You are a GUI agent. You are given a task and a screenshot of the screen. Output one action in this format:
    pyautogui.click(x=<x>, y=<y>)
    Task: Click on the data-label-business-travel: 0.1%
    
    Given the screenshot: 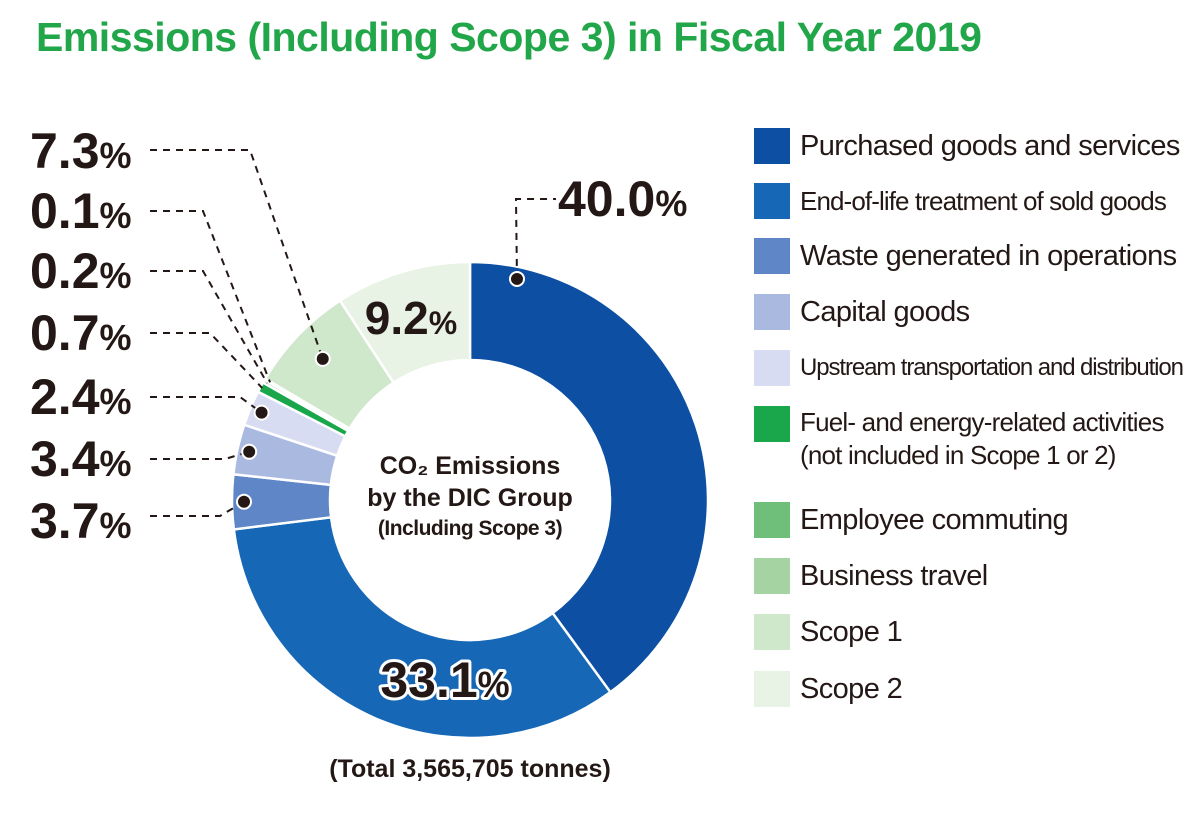 What is the action you would take?
    pyautogui.click(x=81, y=211)
    